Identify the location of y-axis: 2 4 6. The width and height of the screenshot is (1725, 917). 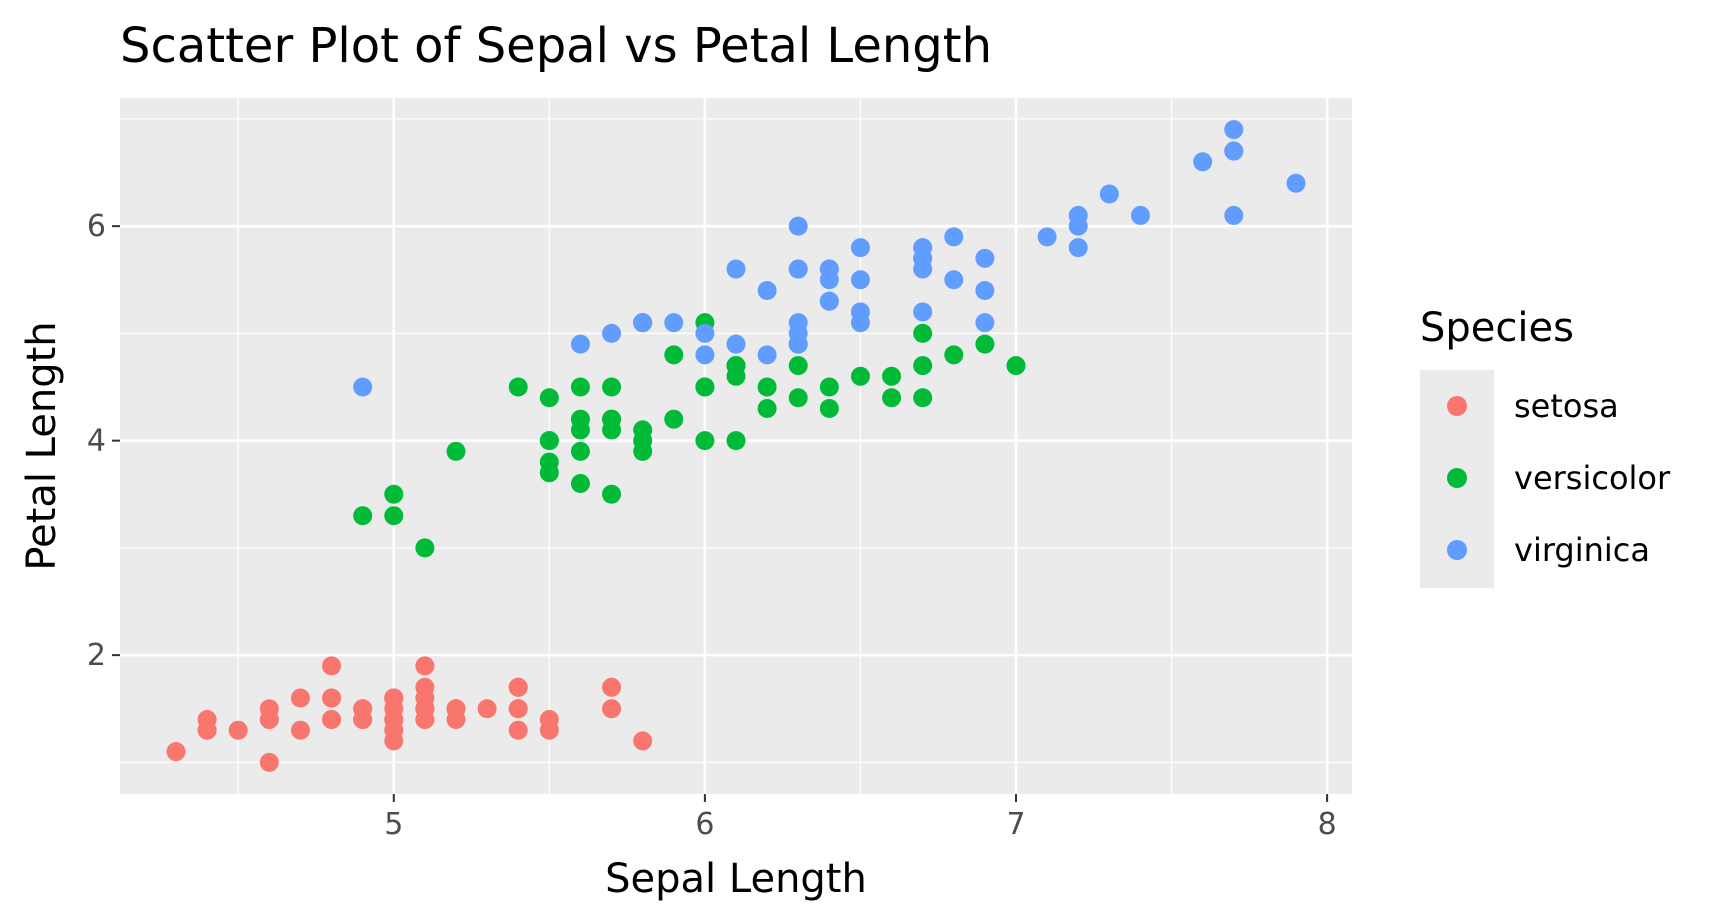
(103, 441).